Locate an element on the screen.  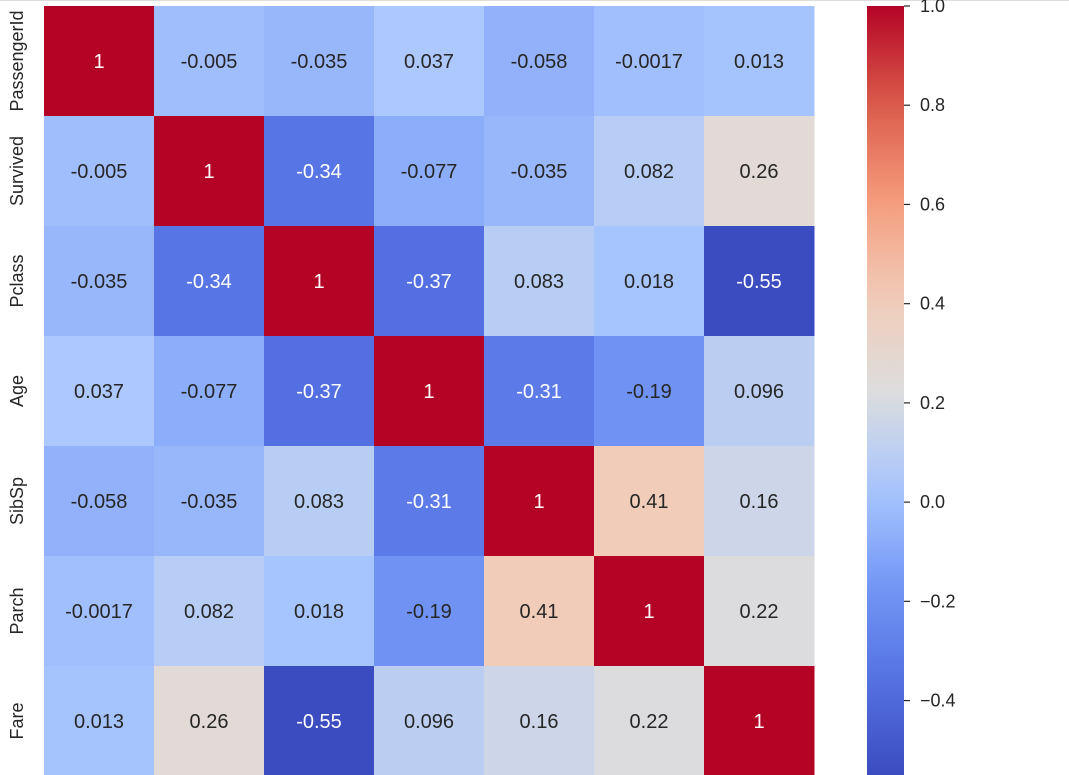
colorbar-tick-label: 0.4 is located at coordinates (932, 304).